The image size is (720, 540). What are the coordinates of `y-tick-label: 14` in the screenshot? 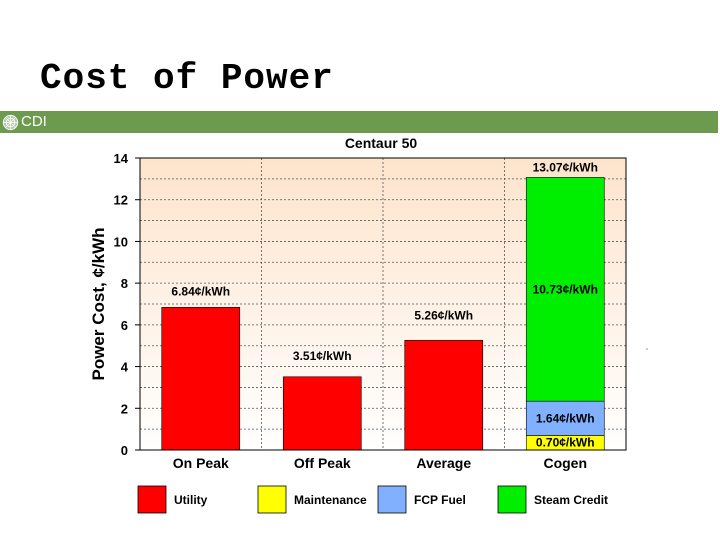 It's located at (121, 158).